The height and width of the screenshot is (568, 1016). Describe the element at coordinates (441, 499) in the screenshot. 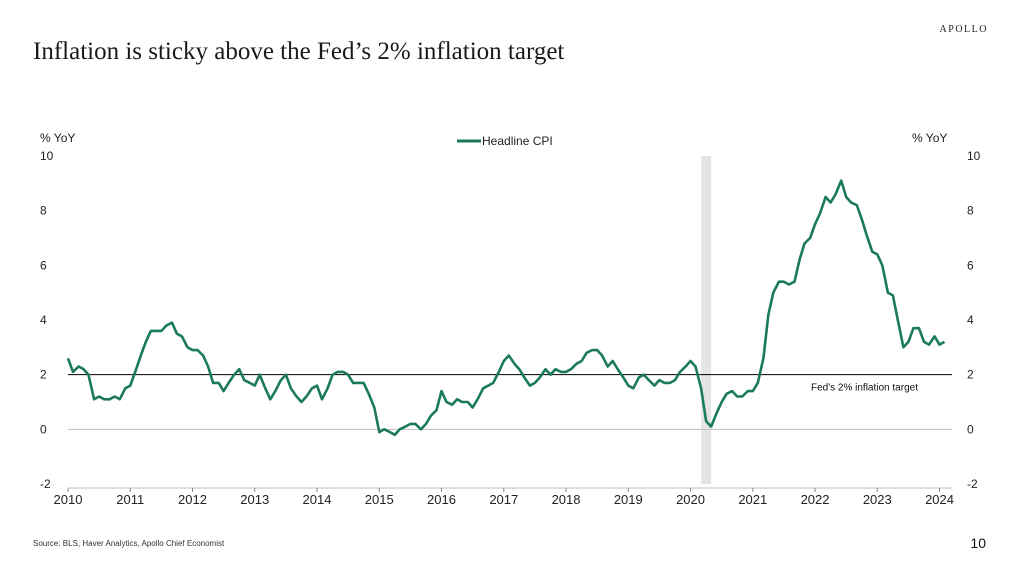

I see `x-tick-label: 2016` at that location.